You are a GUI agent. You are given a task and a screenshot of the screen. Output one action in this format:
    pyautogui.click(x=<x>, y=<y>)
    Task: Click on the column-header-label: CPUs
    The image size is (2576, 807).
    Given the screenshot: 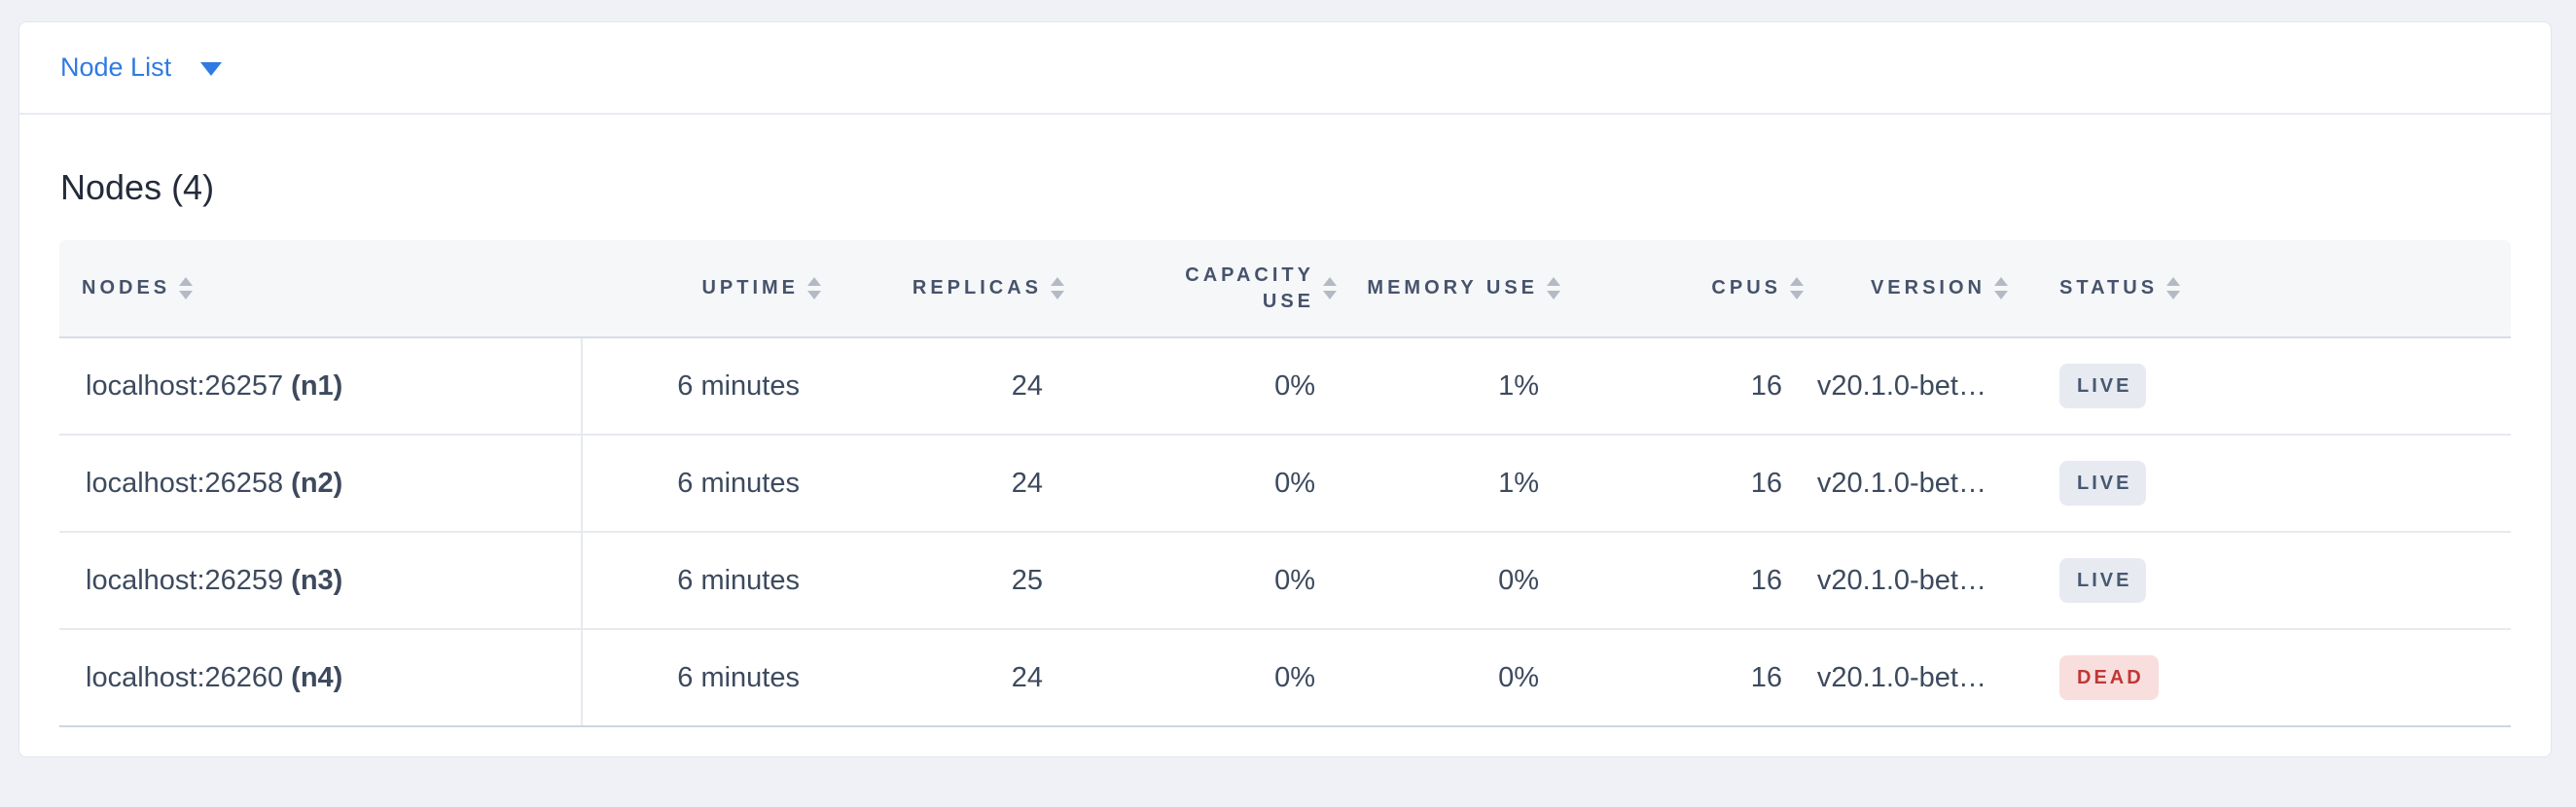 What is the action you would take?
    pyautogui.click(x=1746, y=288)
    